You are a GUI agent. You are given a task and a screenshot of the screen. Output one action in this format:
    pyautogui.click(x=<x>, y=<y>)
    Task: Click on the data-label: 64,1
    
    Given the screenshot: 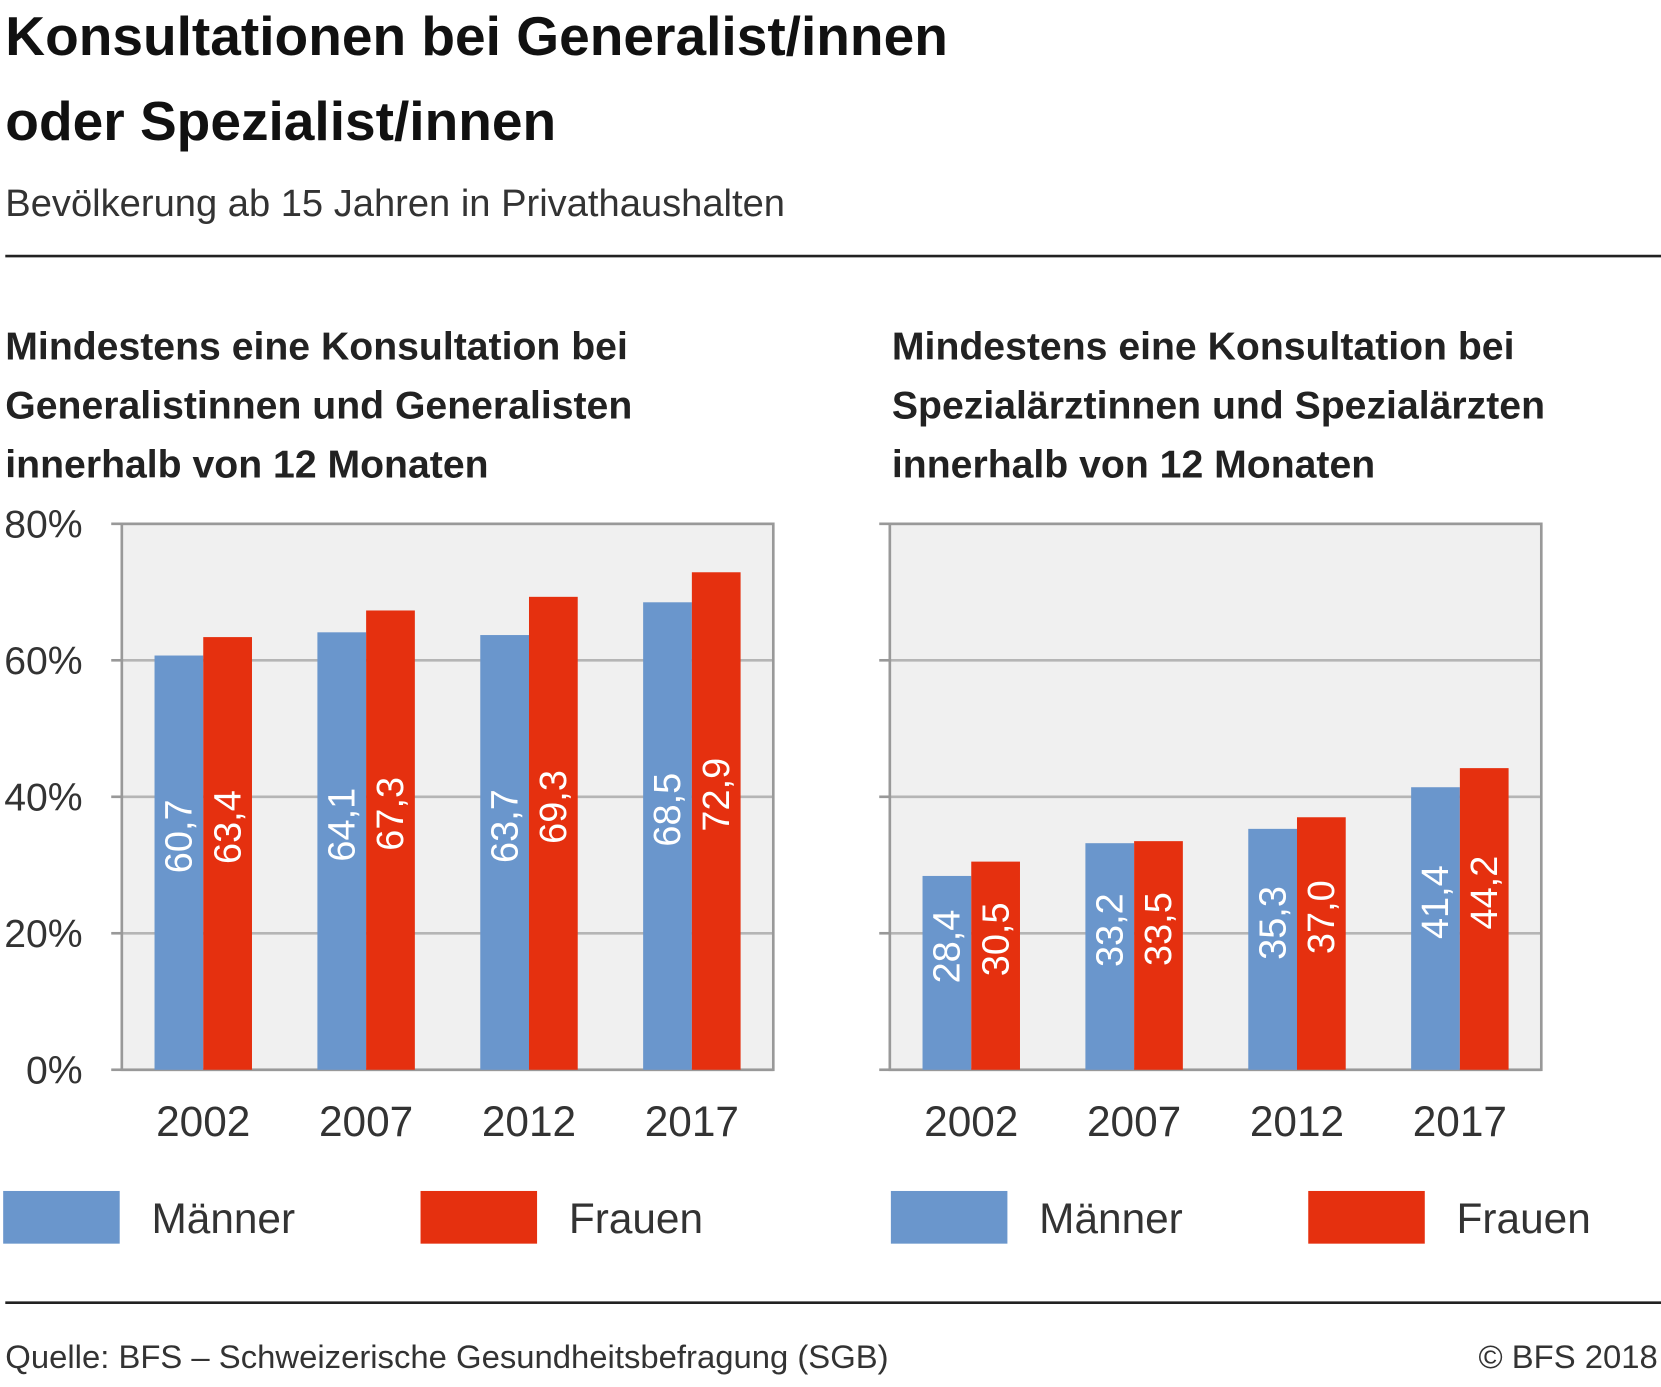 What is the action you would take?
    pyautogui.click(x=342, y=825)
    